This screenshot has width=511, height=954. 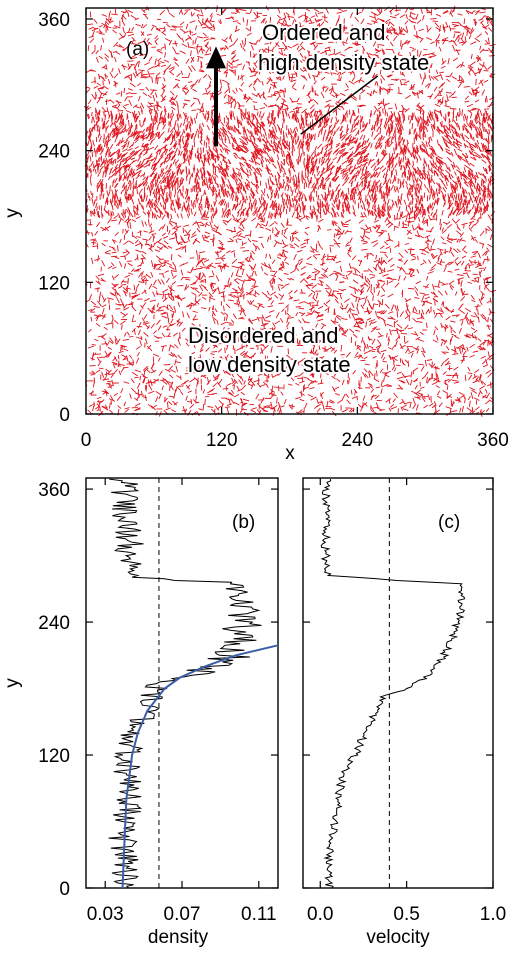 I want to click on particle-2061, so click(x=318, y=187).